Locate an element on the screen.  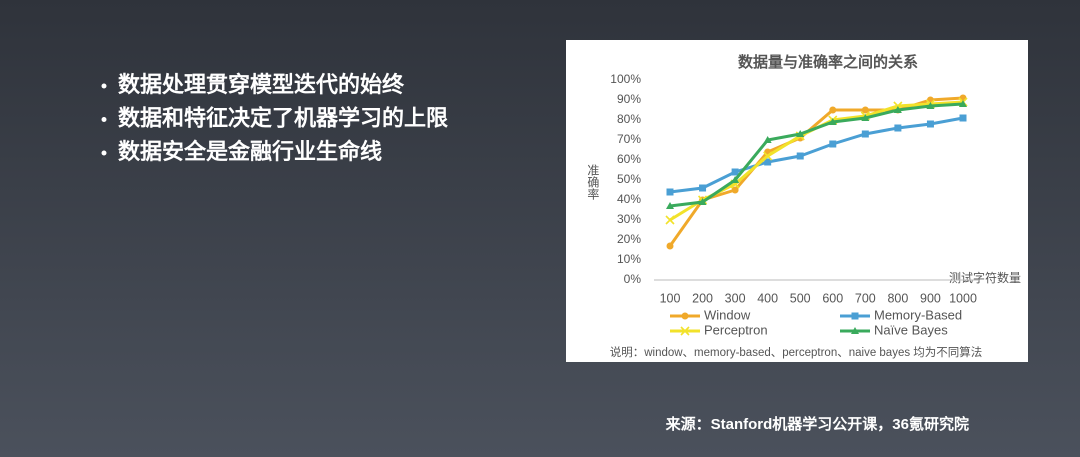
x-tick-label: 800 is located at coordinates (897, 298).